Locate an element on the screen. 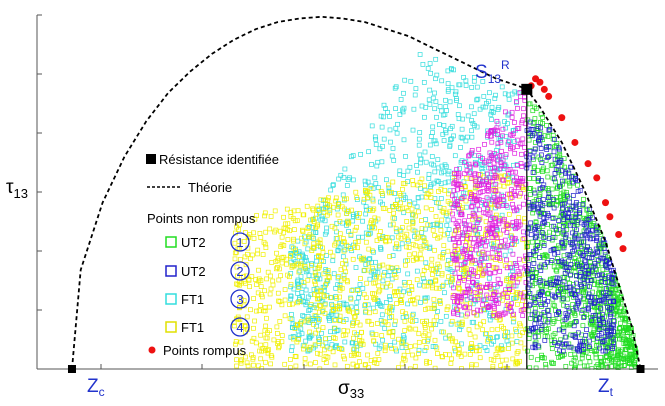  legend-series-3-number: 3 is located at coordinates (239, 299).